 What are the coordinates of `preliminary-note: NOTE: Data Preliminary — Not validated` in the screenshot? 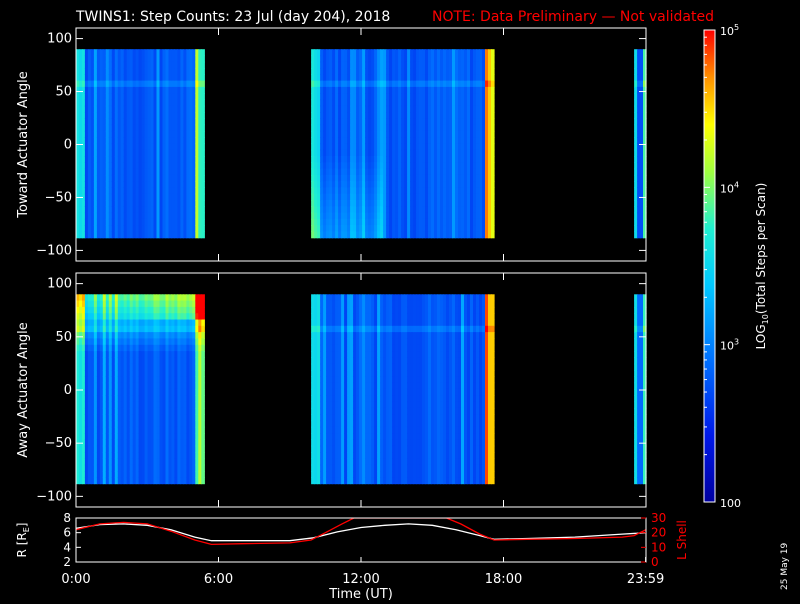 It's located at (573, 17).